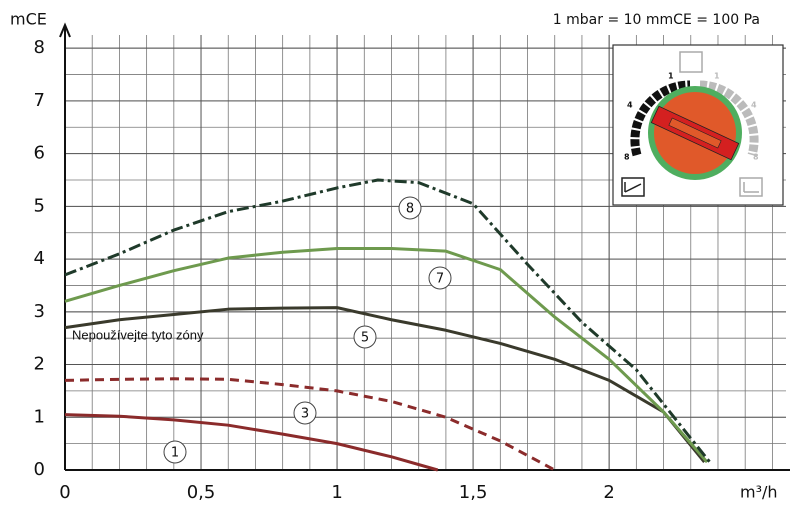 The image size is (795, 522). I want to click on legend-label: 5, so click(365, 338).